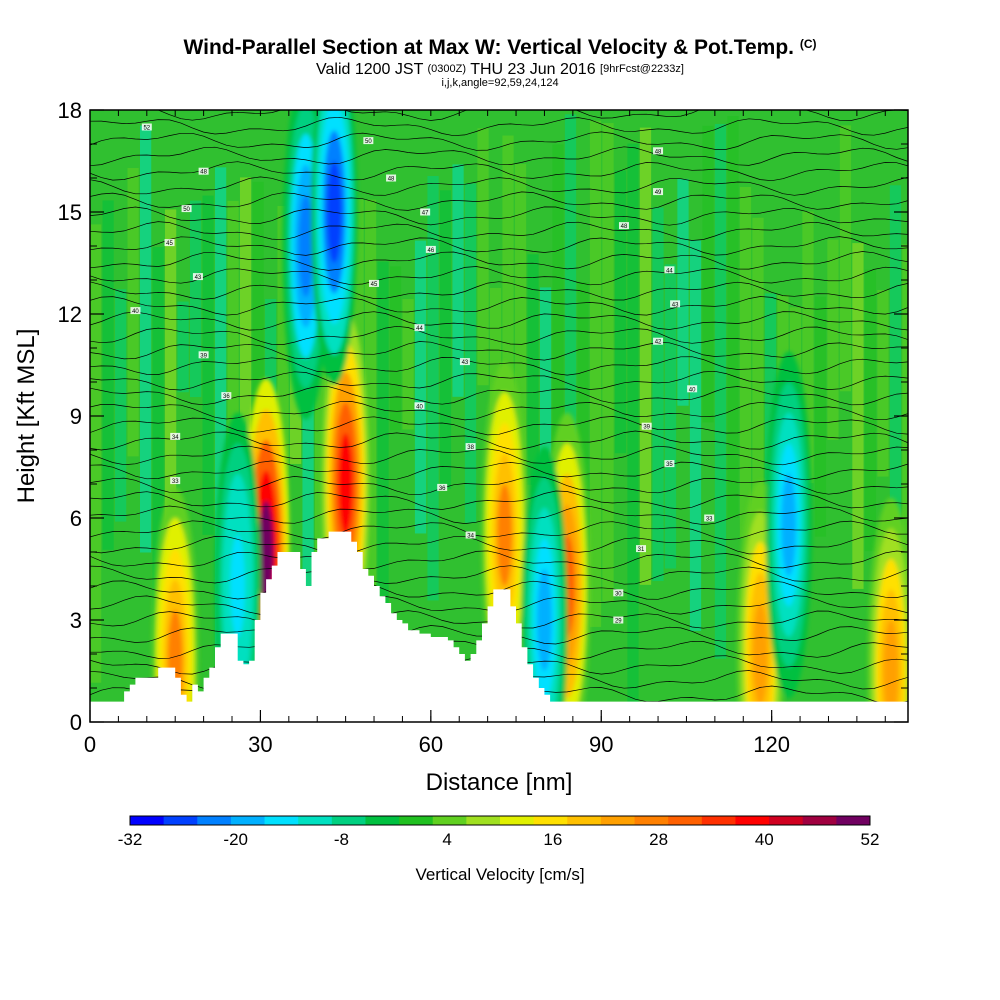  Describe the element at coordinates (808, 44) in the screenshot. I see `title-unit: (C)` at that location.